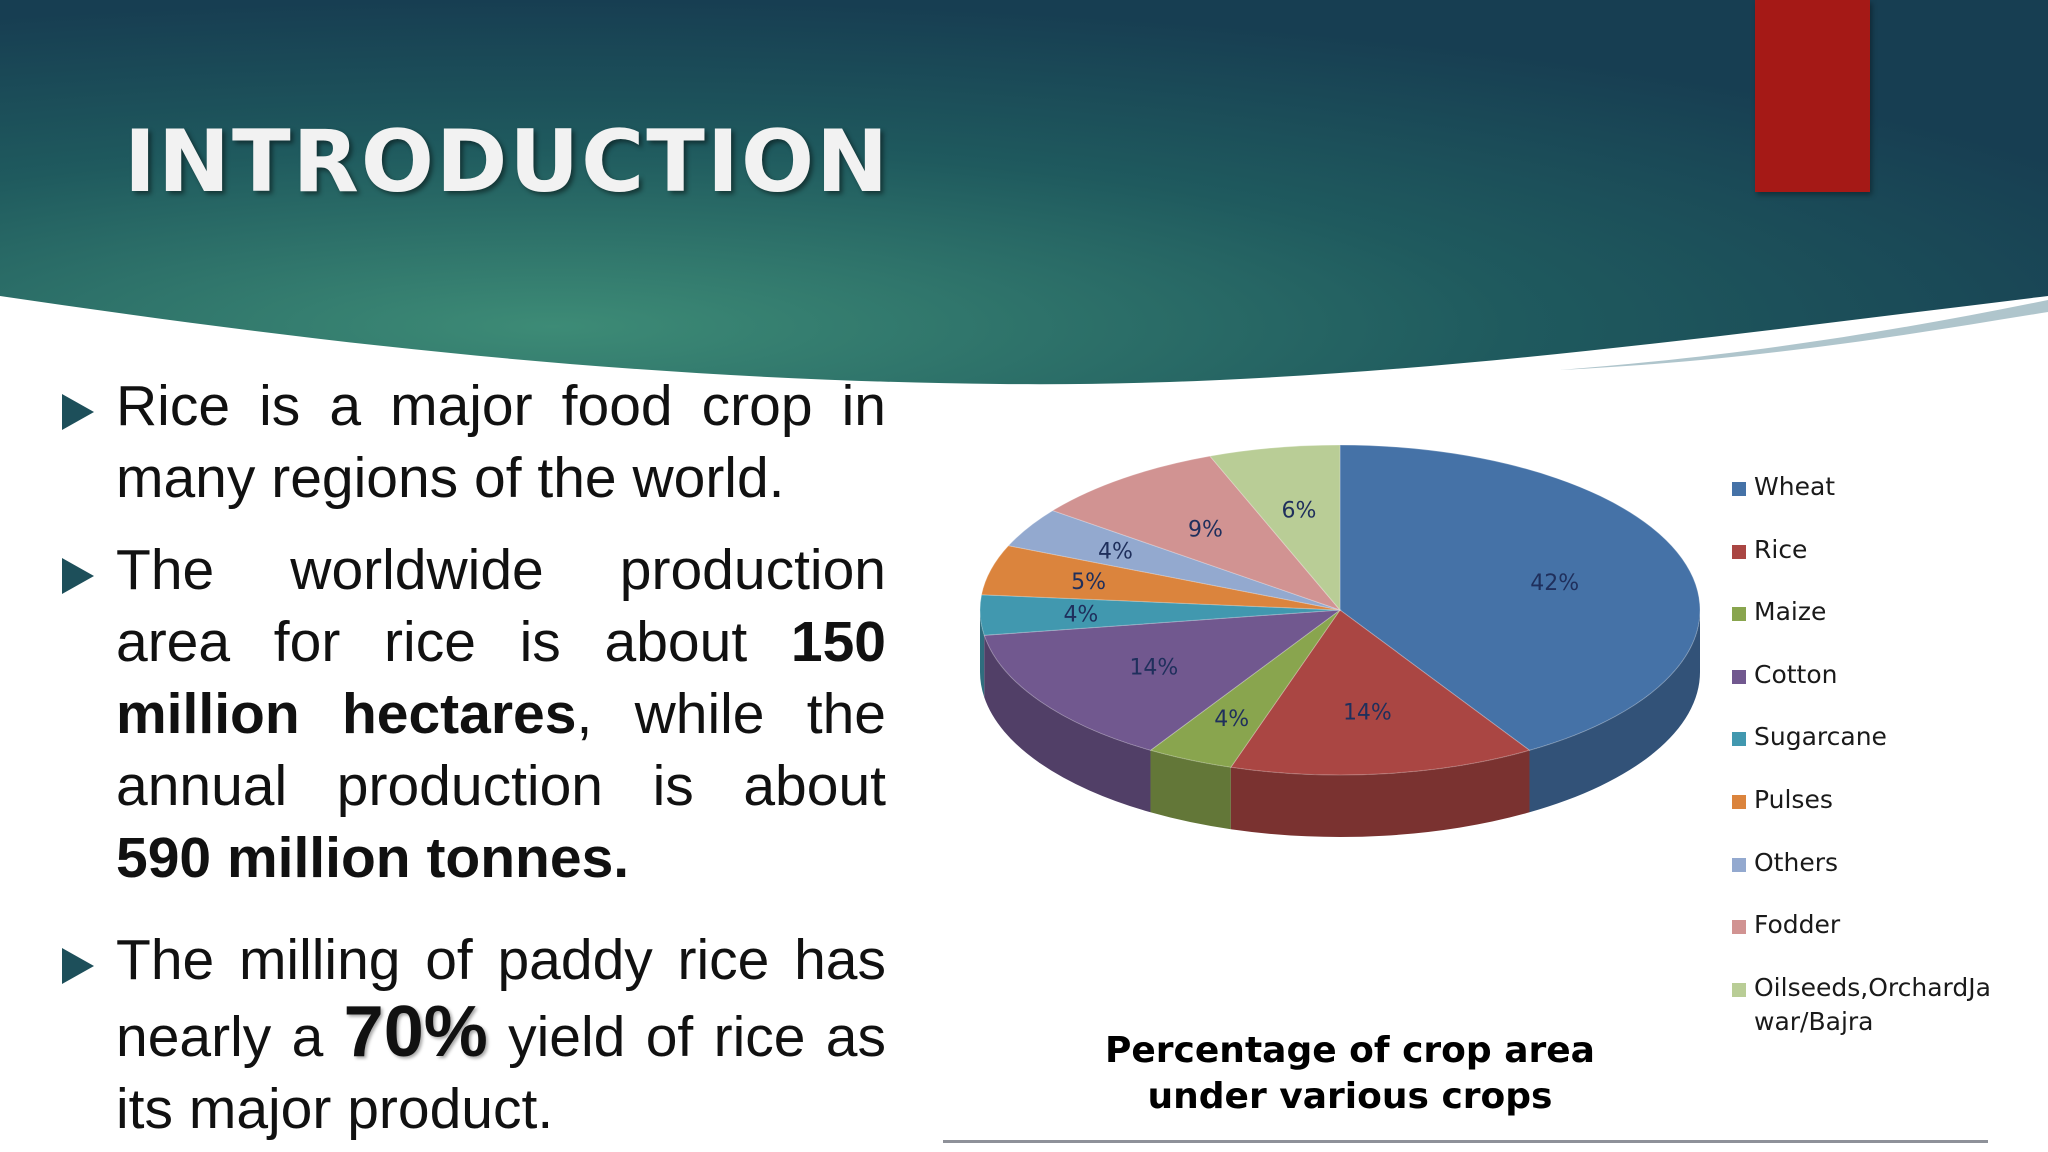 The image size is (2048, 1152). I want to click on legend-item: Fodder, so click(1882, 939).